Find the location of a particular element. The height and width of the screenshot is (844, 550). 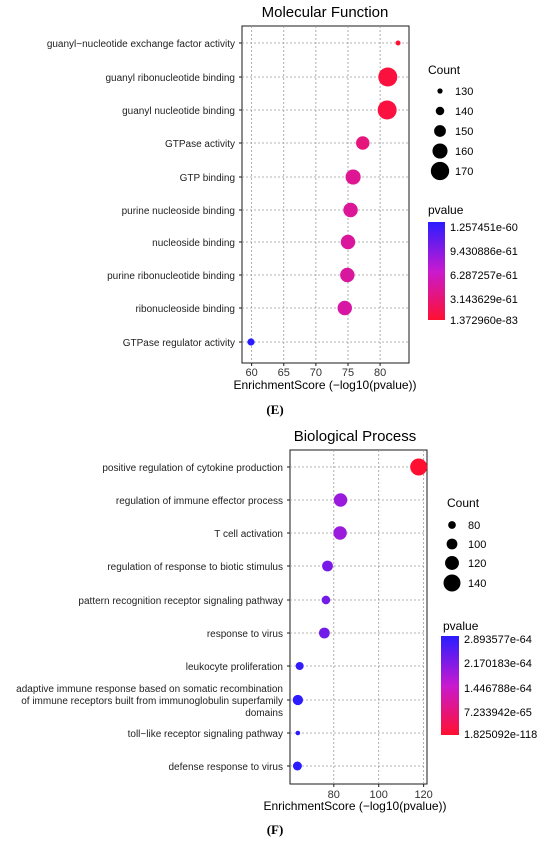

x-tick-label: 70 is located at coordinates (316, 373).